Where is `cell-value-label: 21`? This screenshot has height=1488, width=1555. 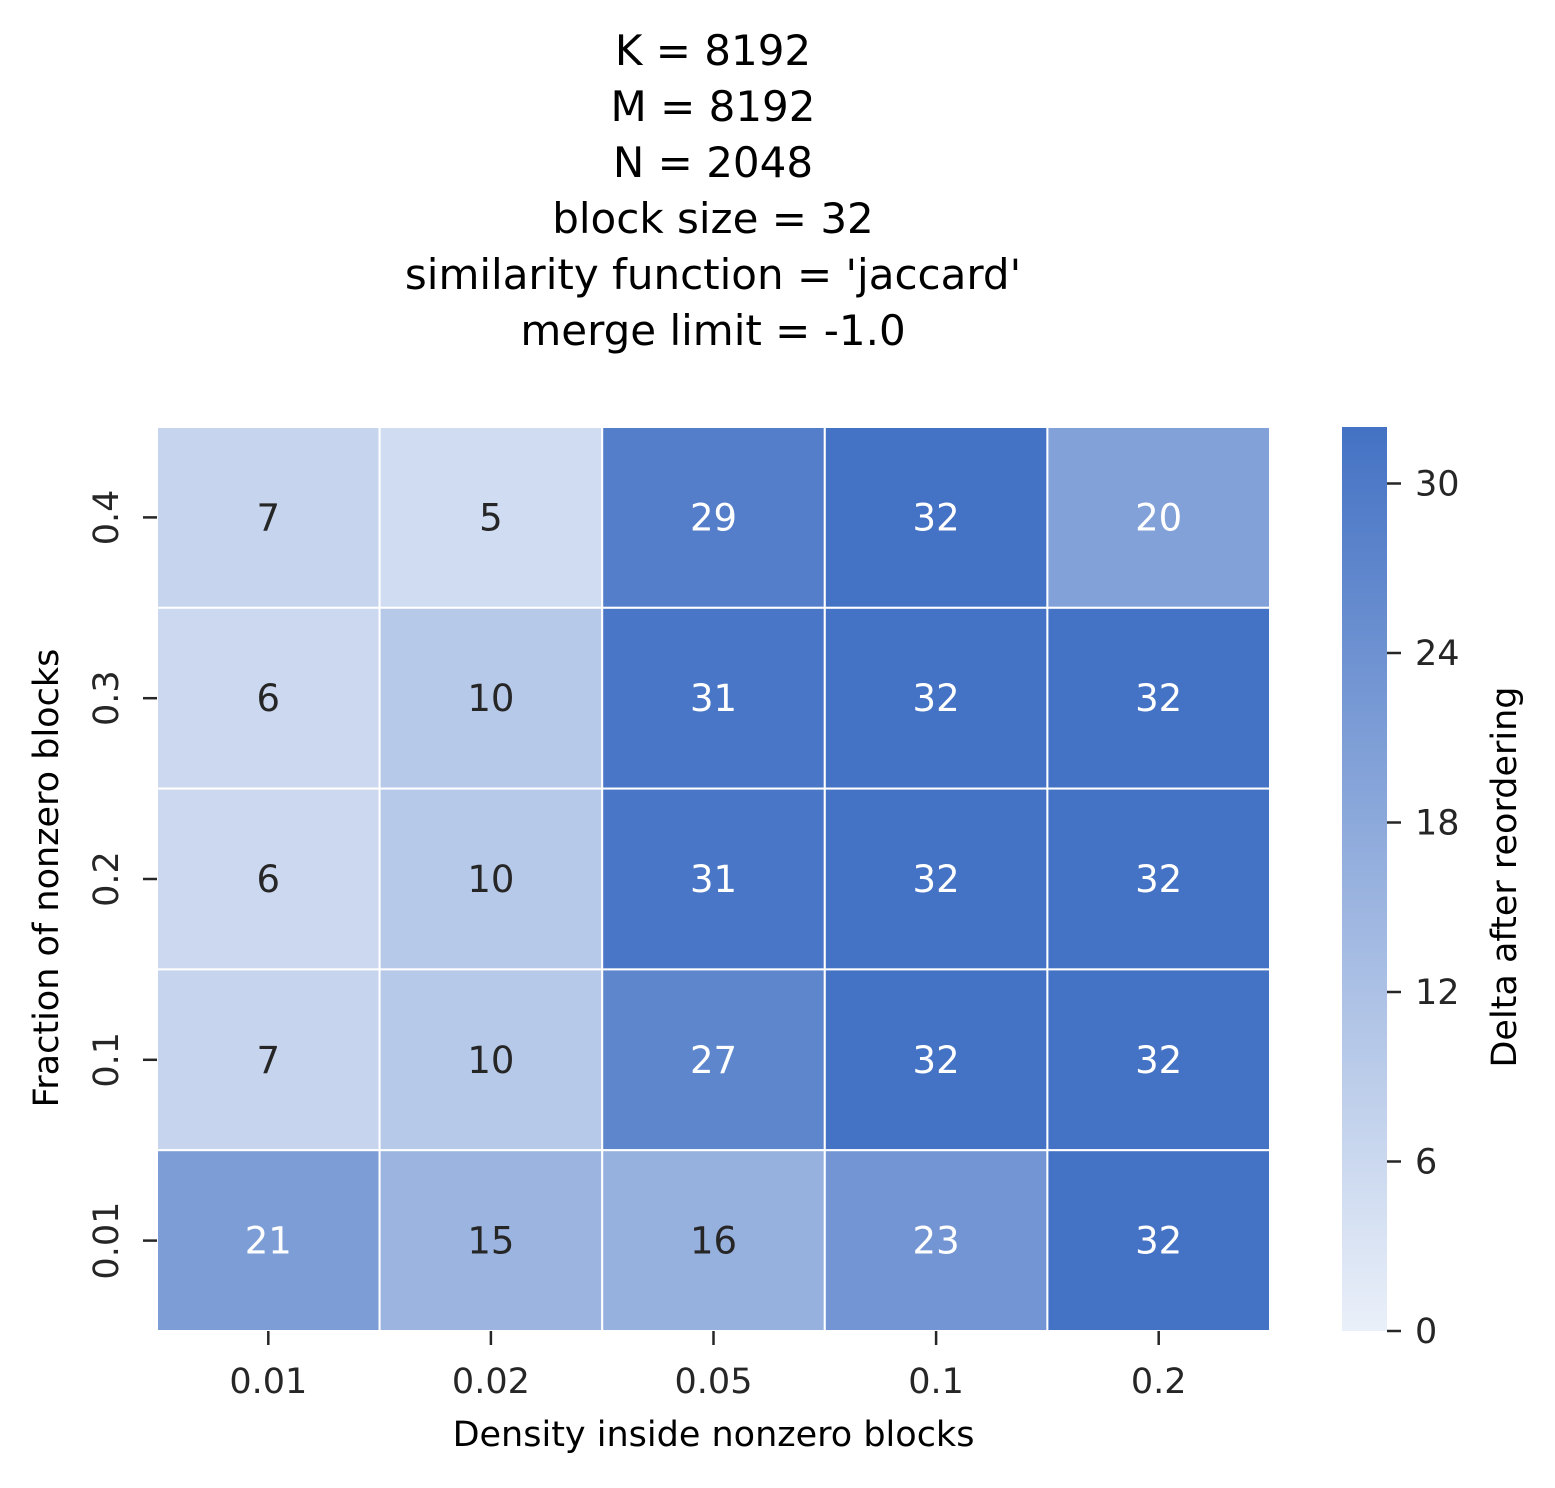 cell-value-label: 21 is located at coordinates (268, 1241).